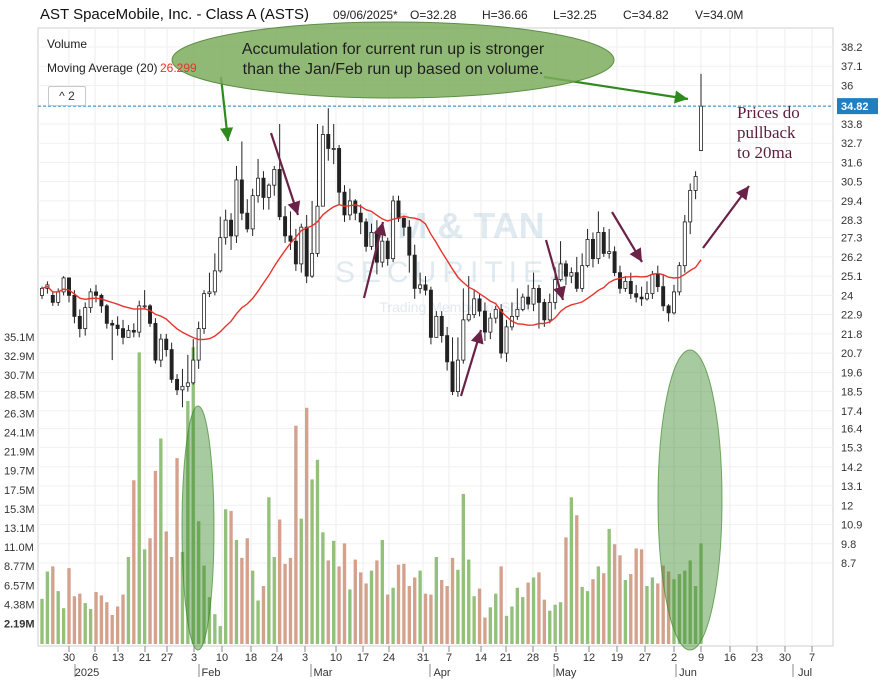 The image size is (882, 686). I want to click on price-tick-label: 14.2, so click(851, 468).